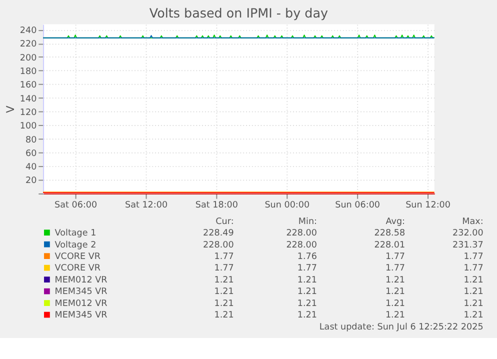  Describe the element at coordinates (287, 205) in the screenshot. I see `x-tick-label: Sun 00:00` at that location.